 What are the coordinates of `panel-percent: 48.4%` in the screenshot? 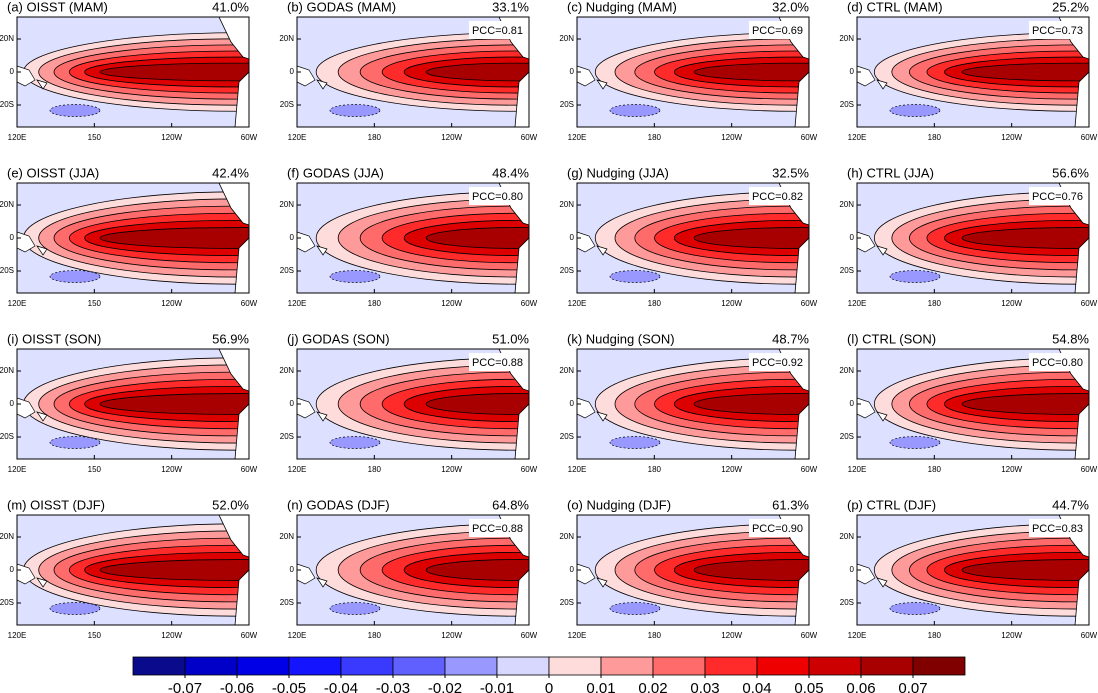 It's located at (510, 172).